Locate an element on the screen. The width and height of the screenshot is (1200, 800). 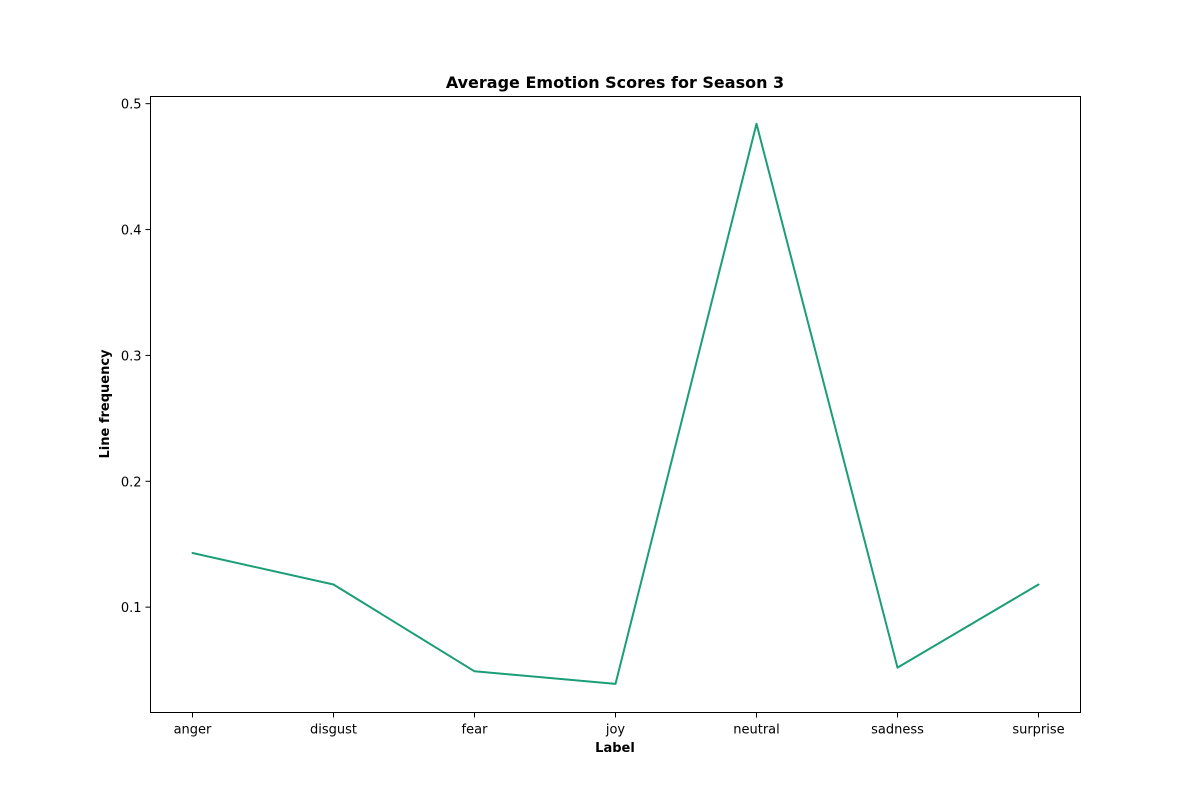
y-axis-label: Line frequency is located at coordinates (105, 404).